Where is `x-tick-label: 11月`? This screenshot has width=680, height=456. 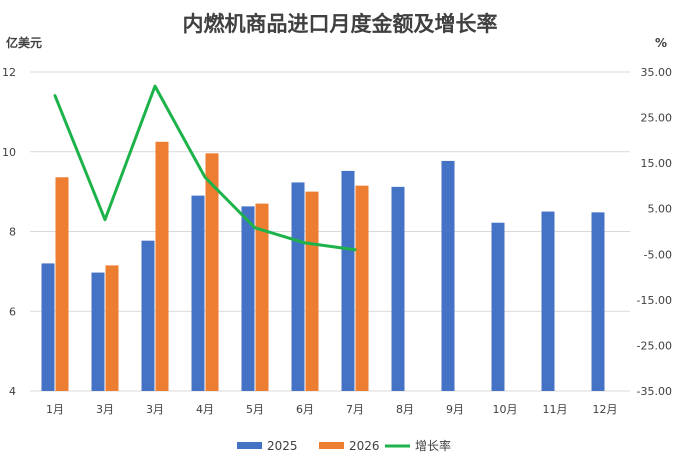 x-tick-label: 11月 is located at coordinates (555, 409).